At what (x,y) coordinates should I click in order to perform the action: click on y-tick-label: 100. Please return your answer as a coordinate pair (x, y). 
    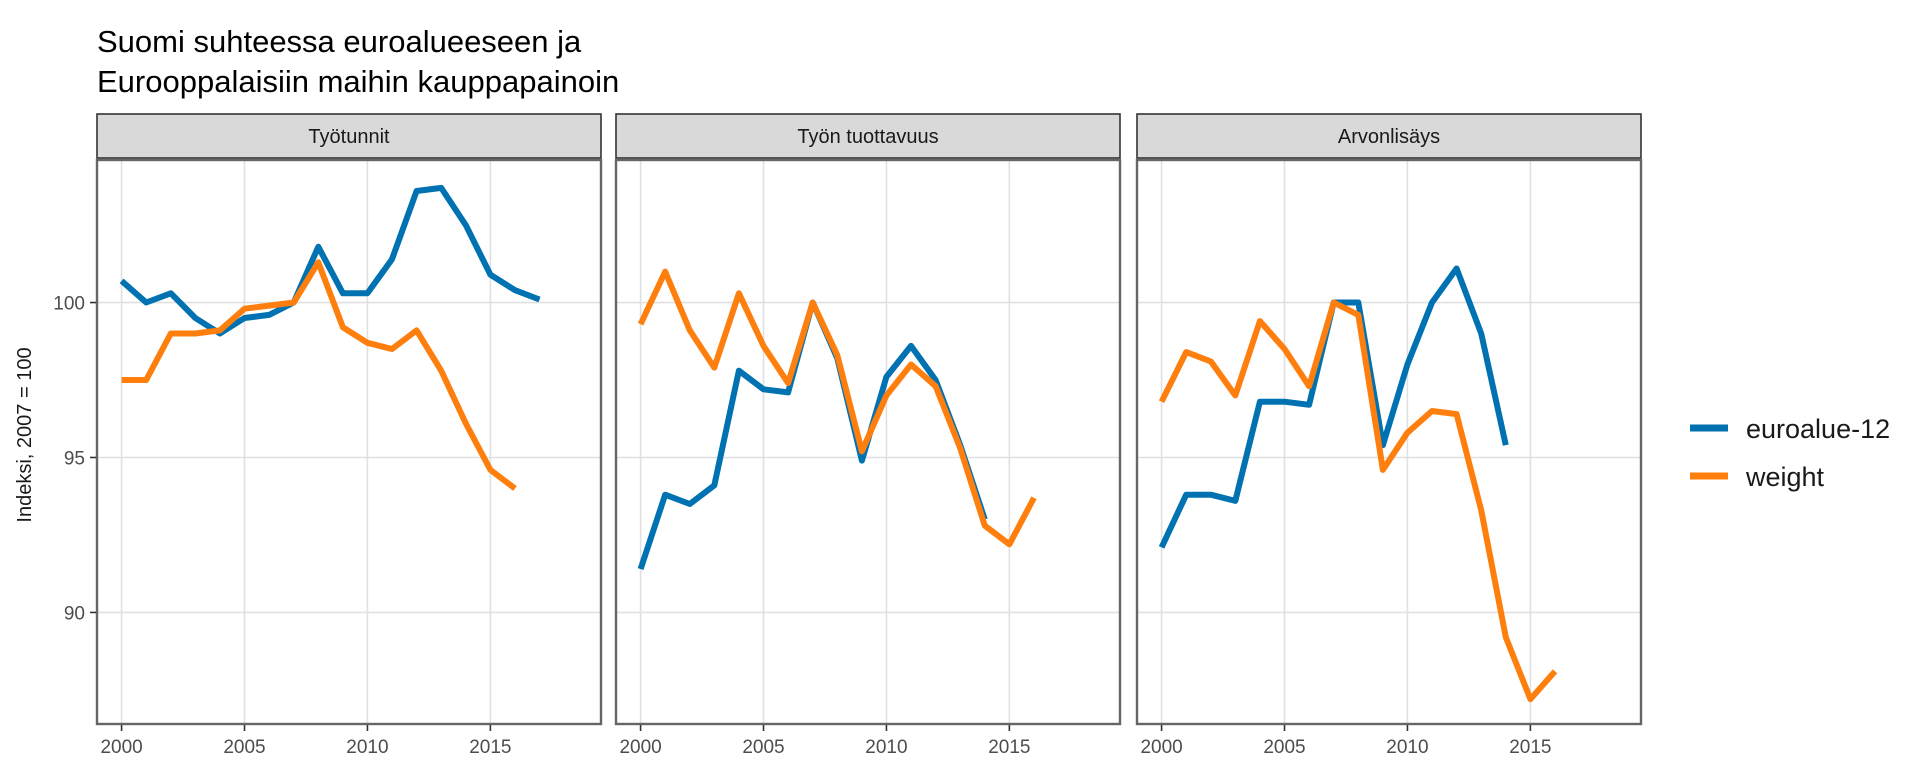
    Looking at the image, I should click on (69, 304).